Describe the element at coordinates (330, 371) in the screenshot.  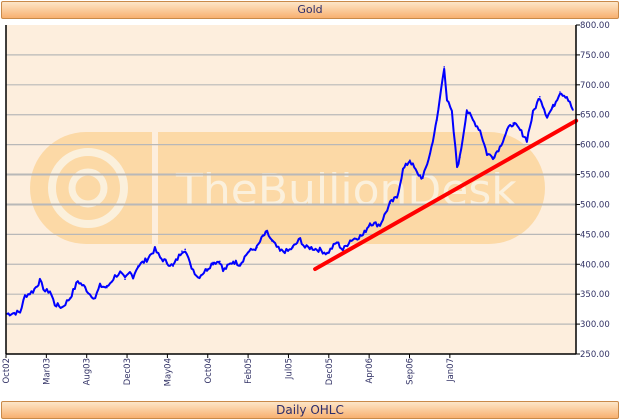
I see `x-tick-label: Dec05` at that location.